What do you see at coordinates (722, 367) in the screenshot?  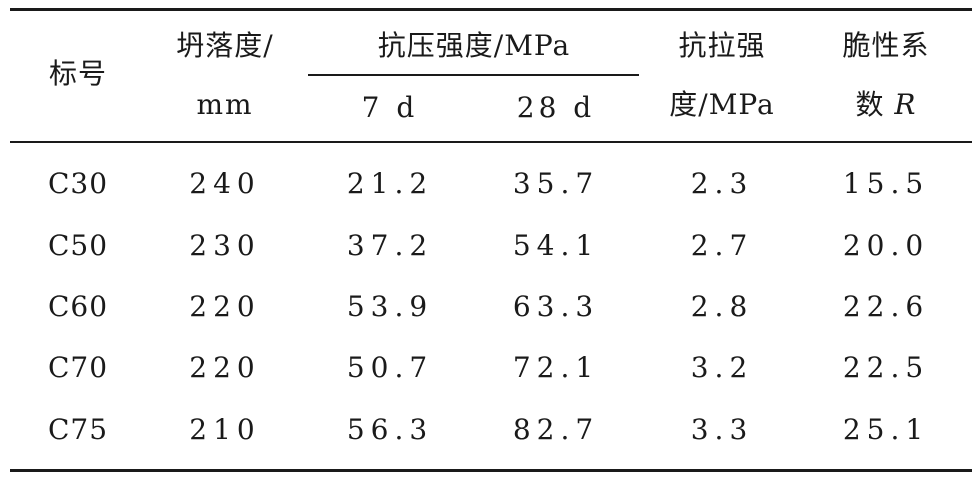 I see `cell-tensile: 3.2` at bounding box center [722, 367].